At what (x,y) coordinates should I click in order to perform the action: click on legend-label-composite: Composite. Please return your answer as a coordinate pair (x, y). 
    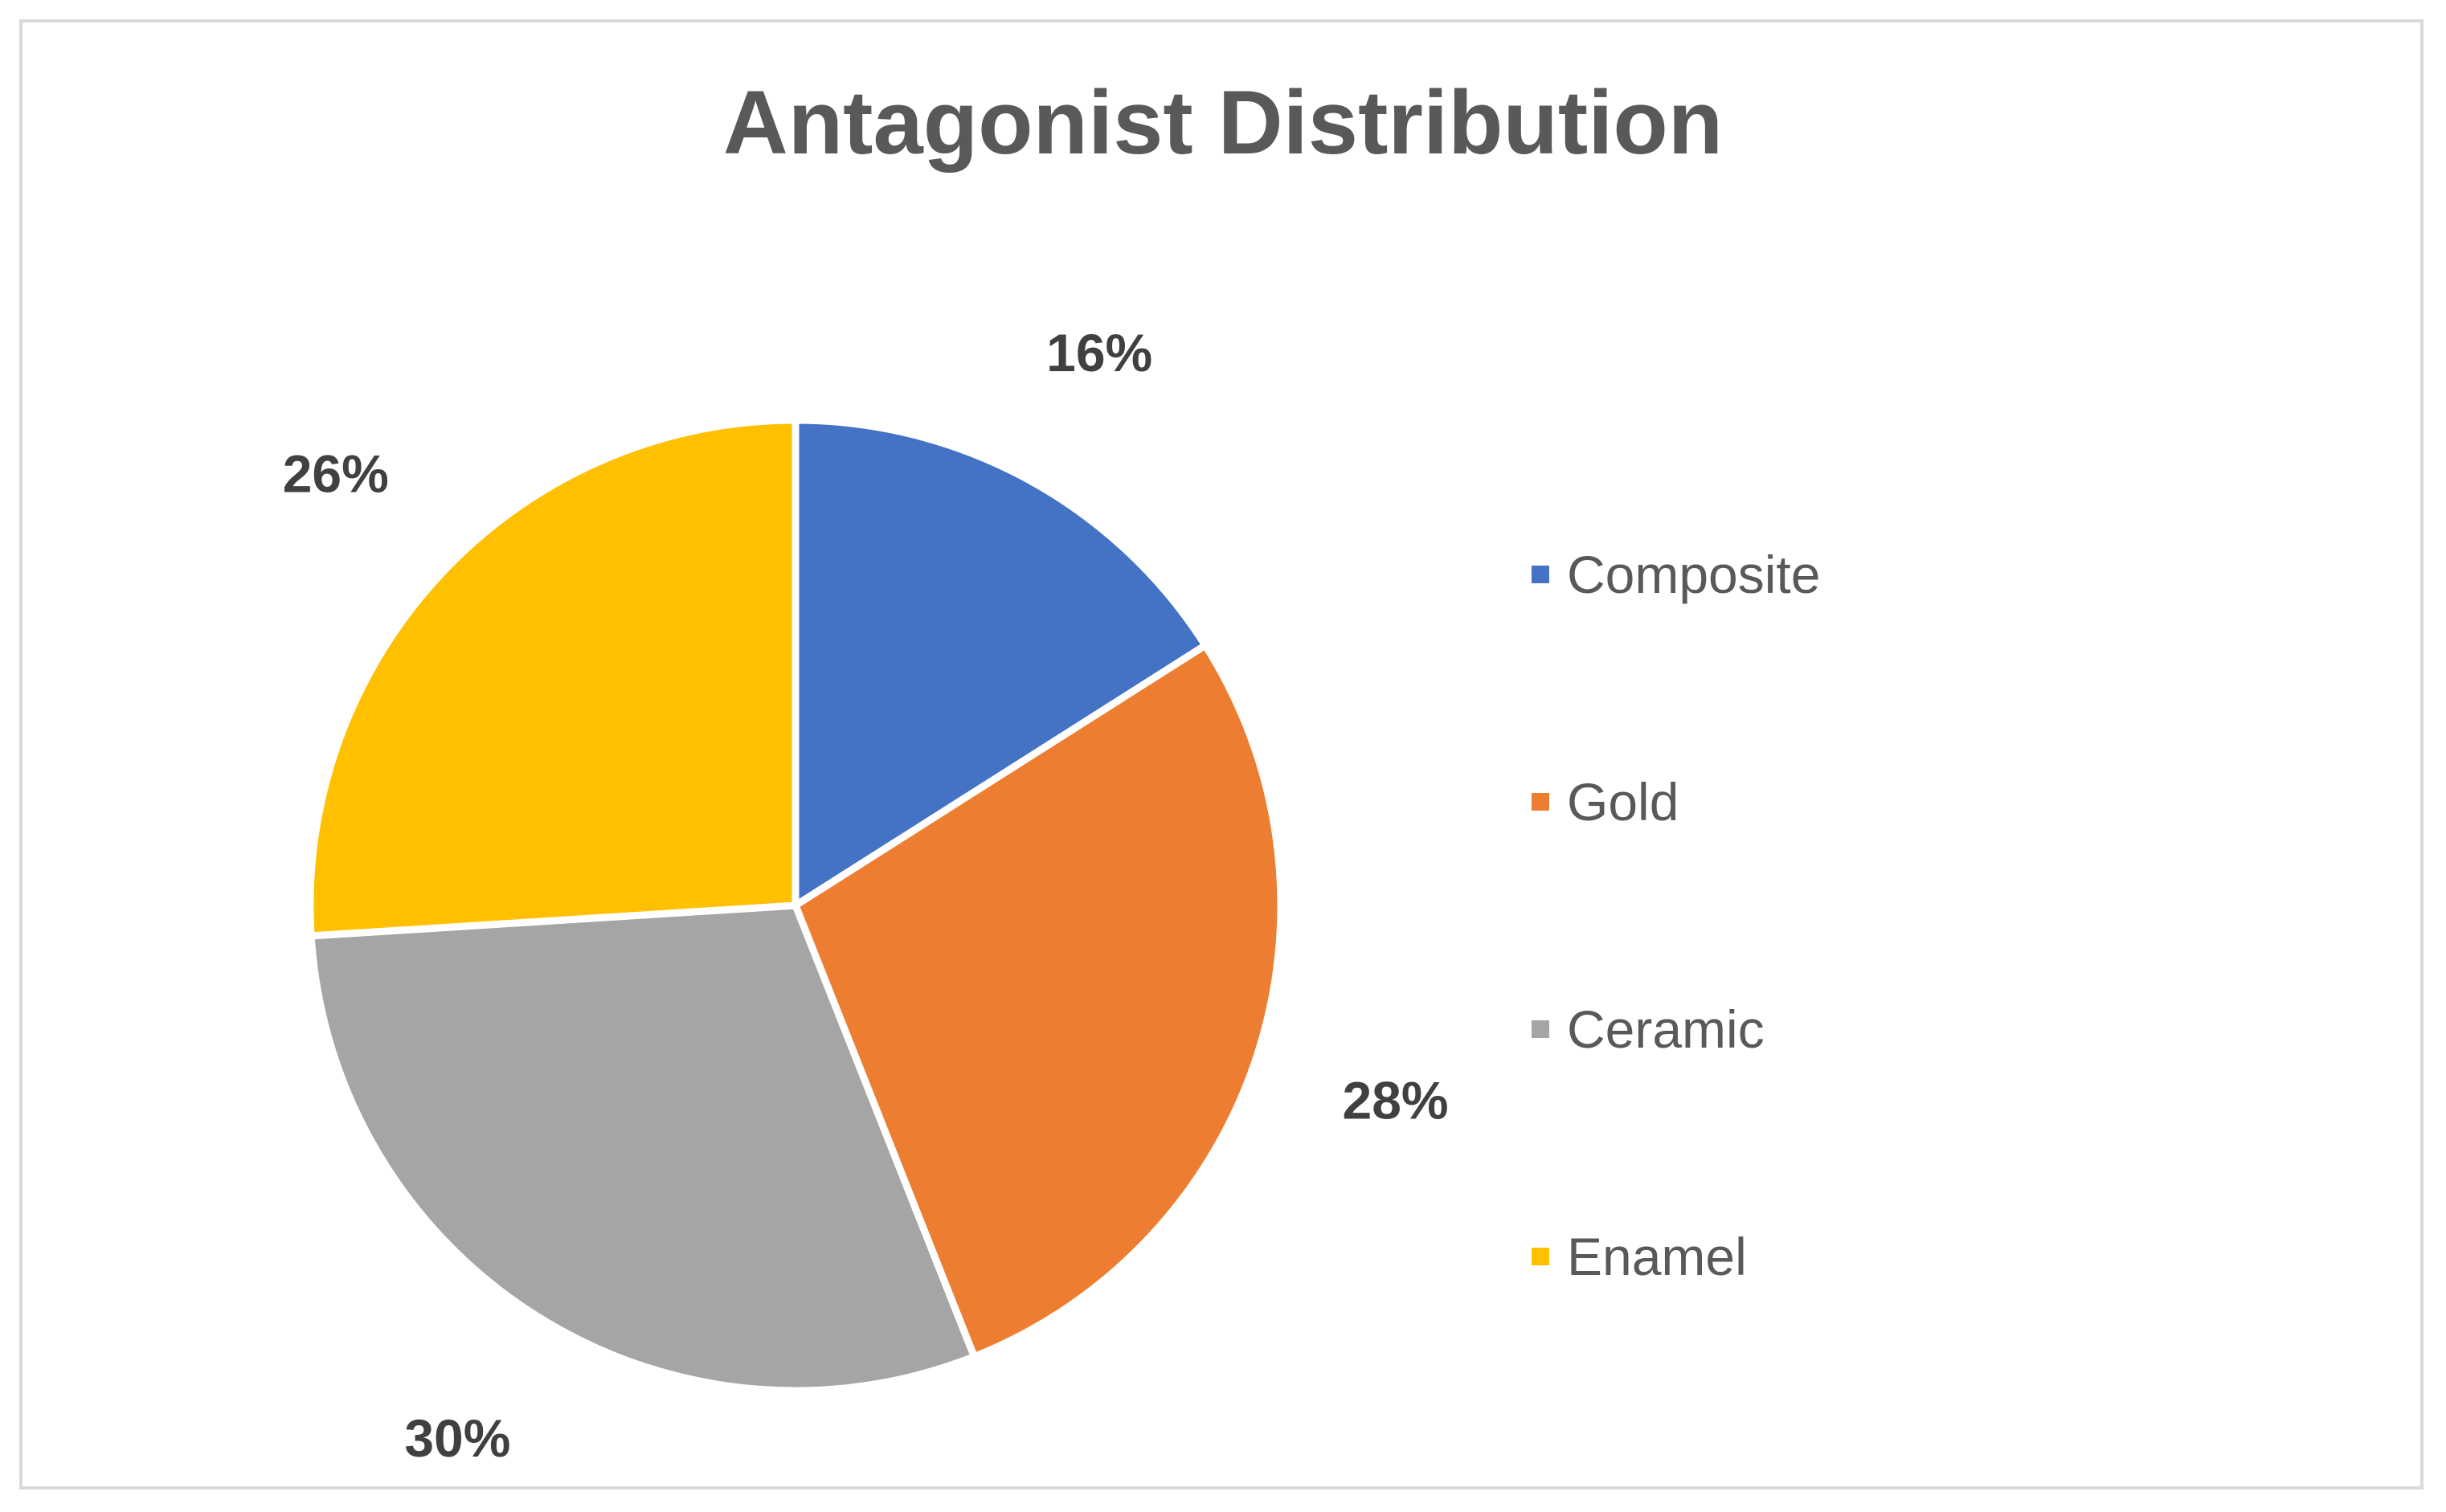
    Looking at the image, I should click on (1694, 574).